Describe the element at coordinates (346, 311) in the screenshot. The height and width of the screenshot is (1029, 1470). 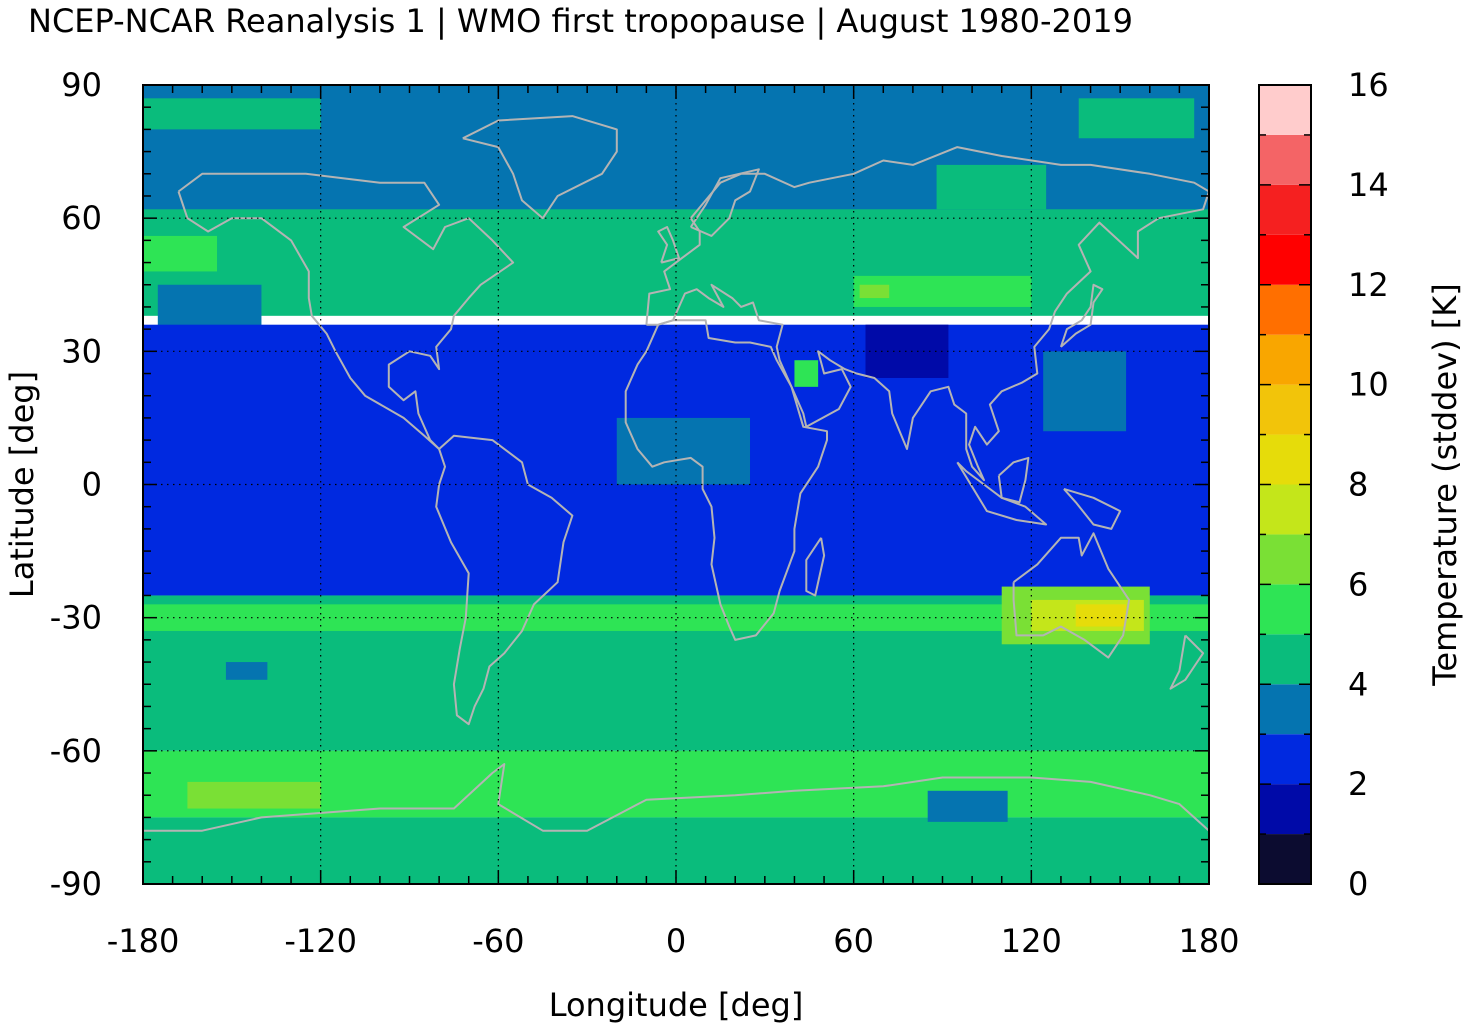
I see `coastline-north-america` at that location.